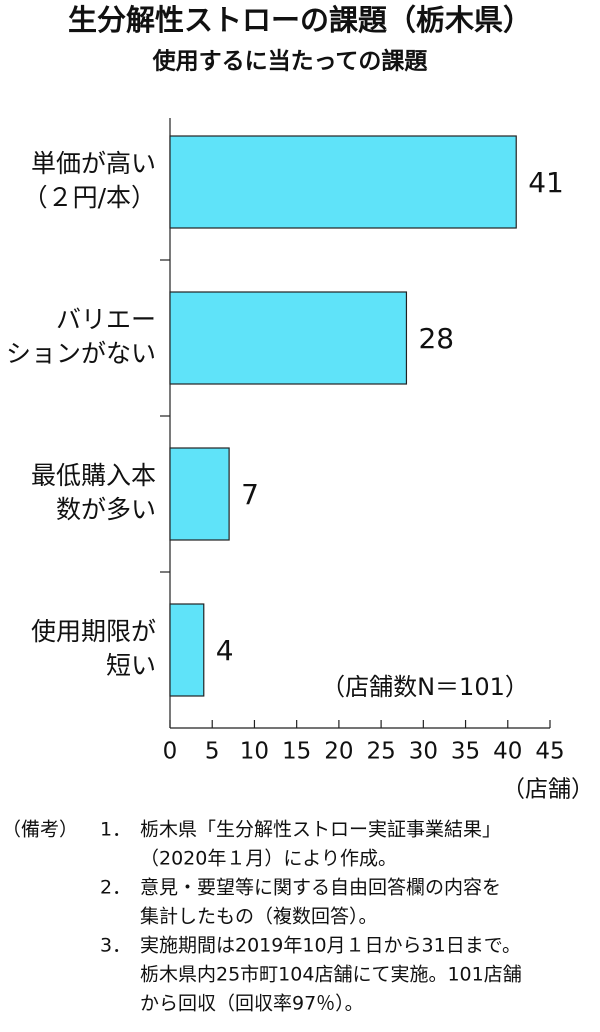  I want to click on note-number: 3．, so click(115, 946).